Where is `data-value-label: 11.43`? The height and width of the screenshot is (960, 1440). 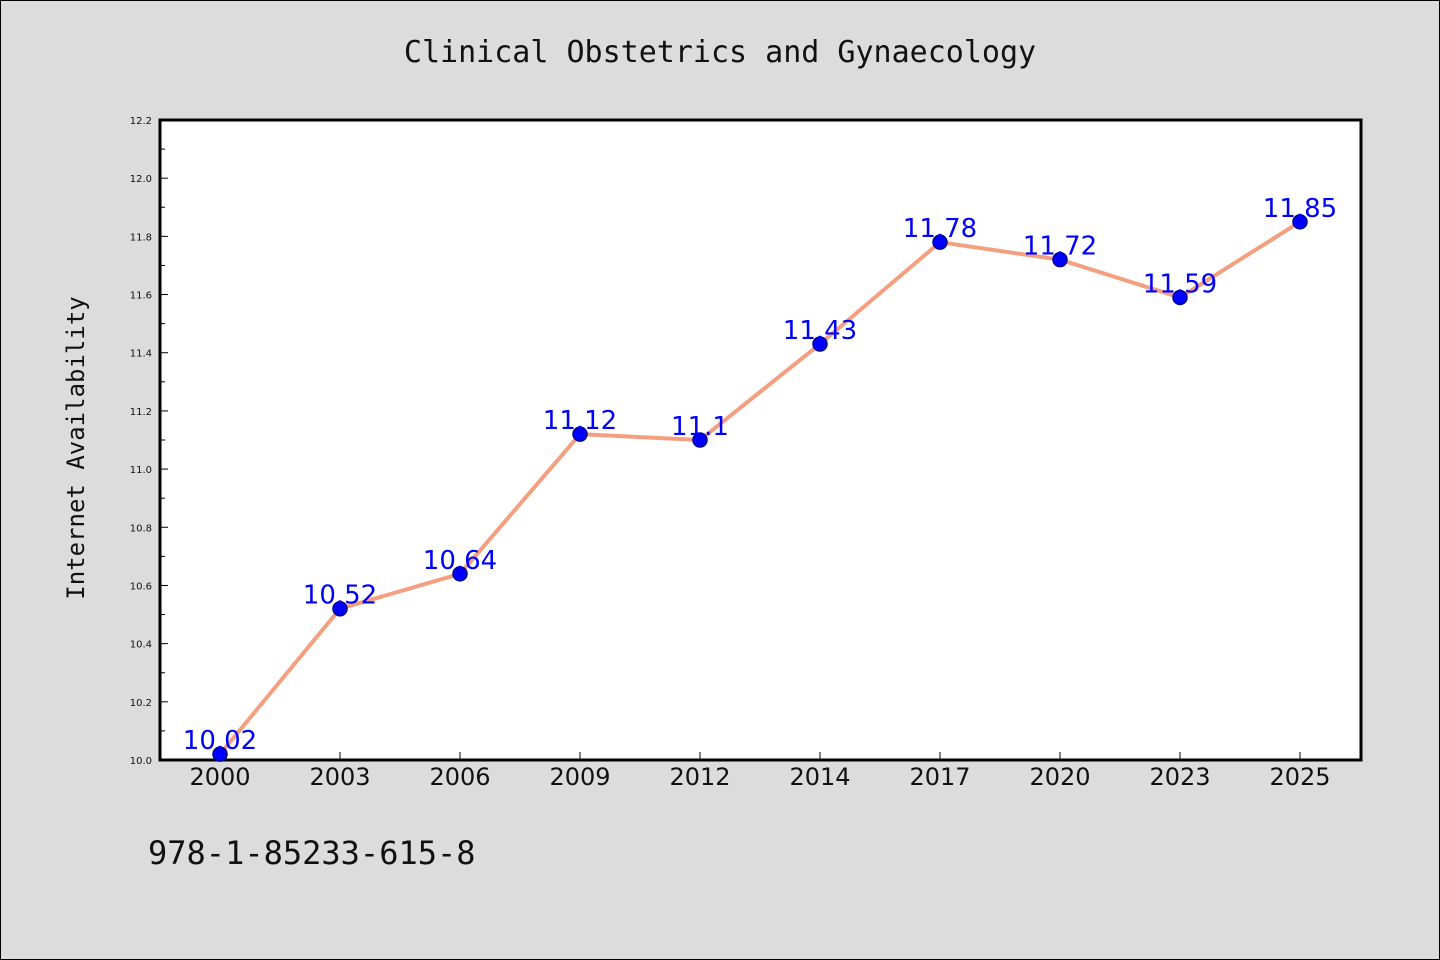
data-value-label: 11.43 is located at coordinates (820, 331).